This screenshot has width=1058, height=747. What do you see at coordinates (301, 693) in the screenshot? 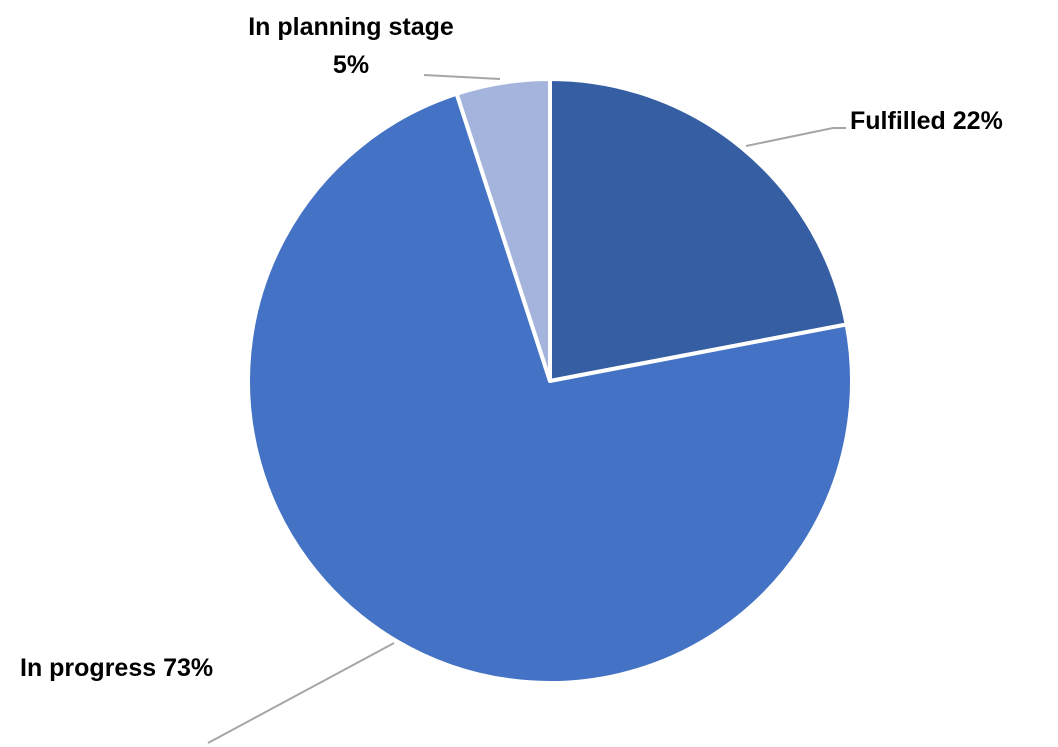
I see `leader-line-in-progress` at bounding box center [301, 693].